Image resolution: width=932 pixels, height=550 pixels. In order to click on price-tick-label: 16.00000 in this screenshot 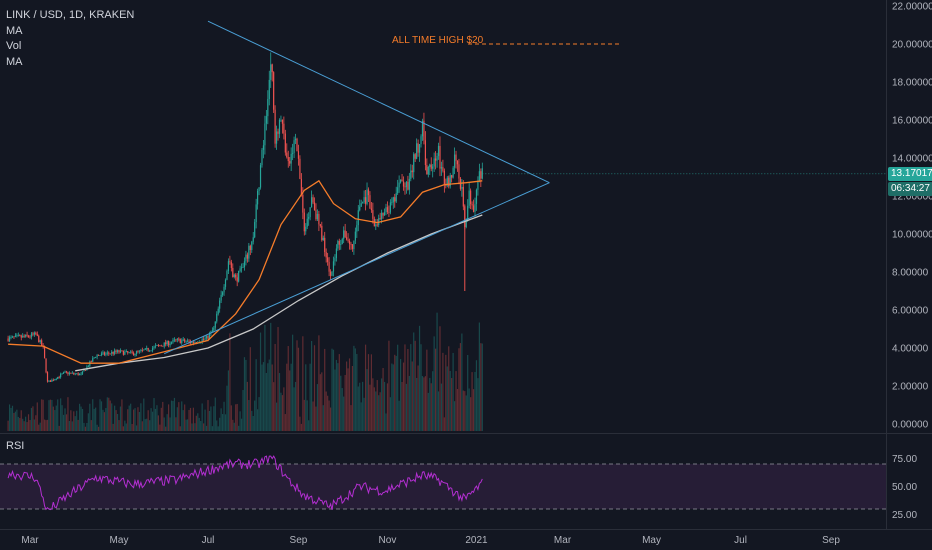, I will do `click(912, 121)`.